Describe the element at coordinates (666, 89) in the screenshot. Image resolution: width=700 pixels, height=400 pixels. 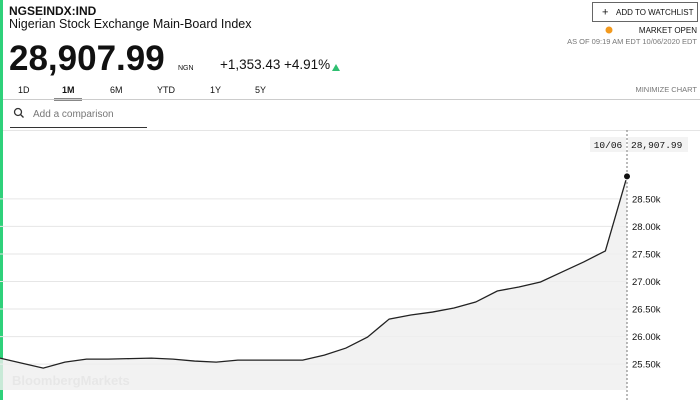
I see `minimize-chart: MINIMIZE CHART` at that location.